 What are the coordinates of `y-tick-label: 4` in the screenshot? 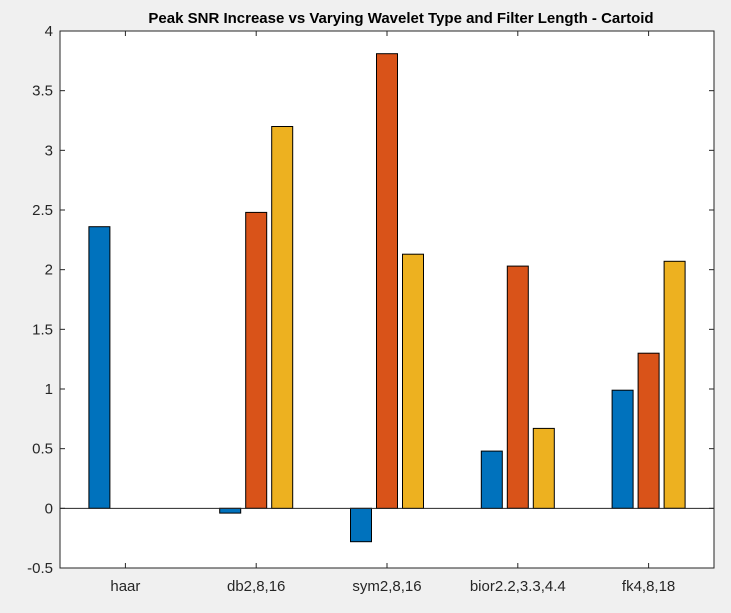 It's located at (49, 31).